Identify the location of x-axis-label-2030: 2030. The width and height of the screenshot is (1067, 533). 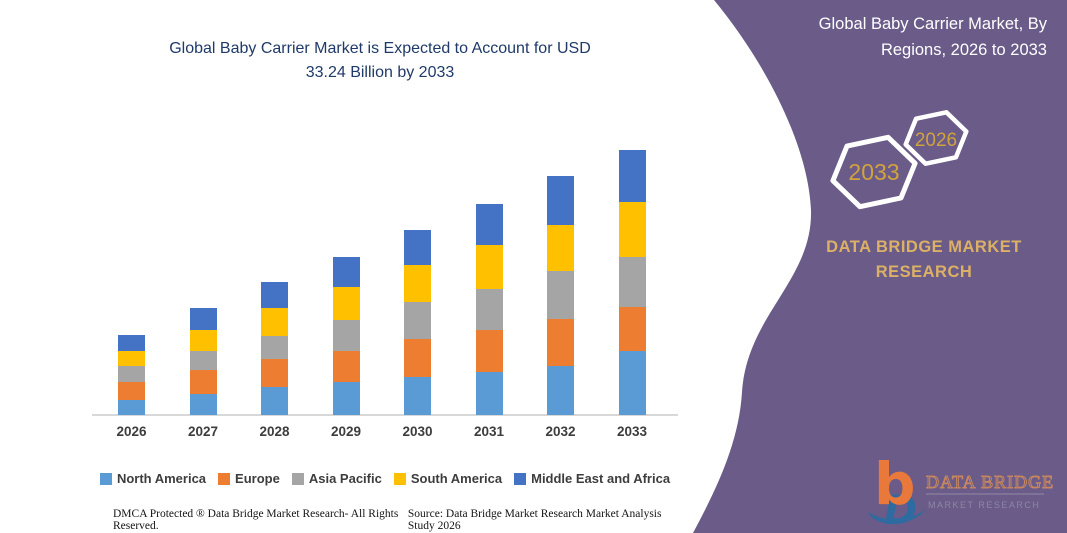
(417, 431).